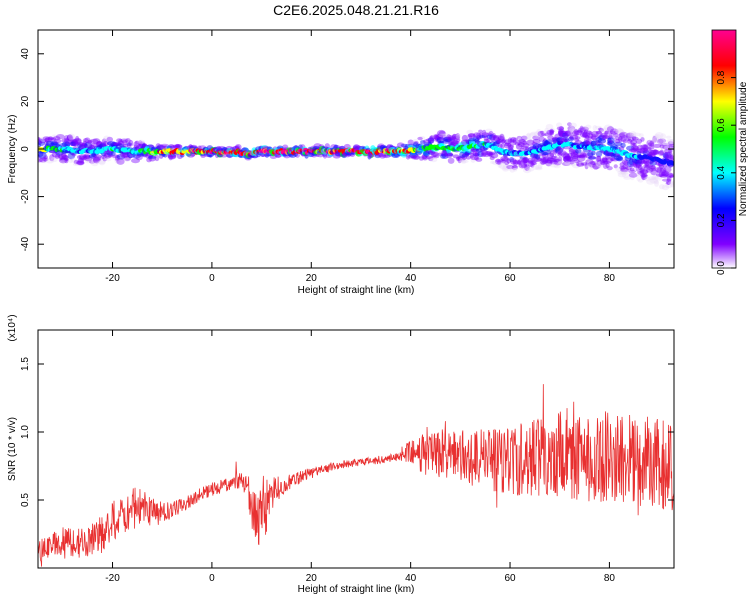 The width and height of the screenshot is (750, 600). What do you see at coordinates (25, 500) in the screenshot?
I see `y-tick-label: 0.5` at bounding box center [25, 500].